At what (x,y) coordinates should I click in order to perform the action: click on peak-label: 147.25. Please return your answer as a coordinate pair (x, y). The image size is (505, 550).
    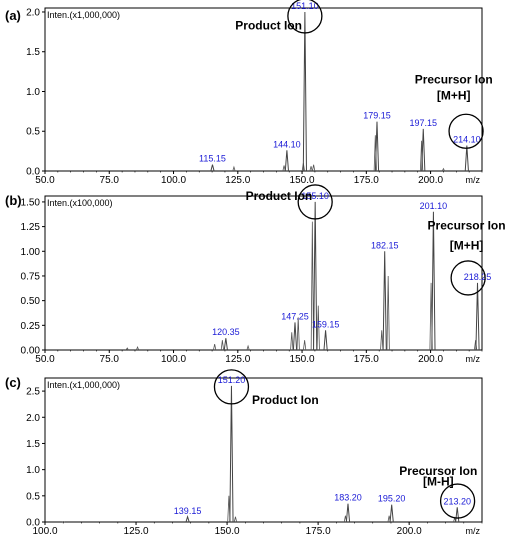
    Looking at the image, I should click on (295, 316).